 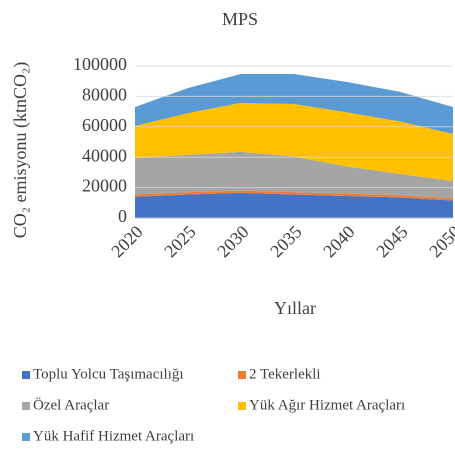 What do you see at coordinates (392, 242) in the screenshot?
I see `x-tick-label: 2045` at bounding box center [392, 242].